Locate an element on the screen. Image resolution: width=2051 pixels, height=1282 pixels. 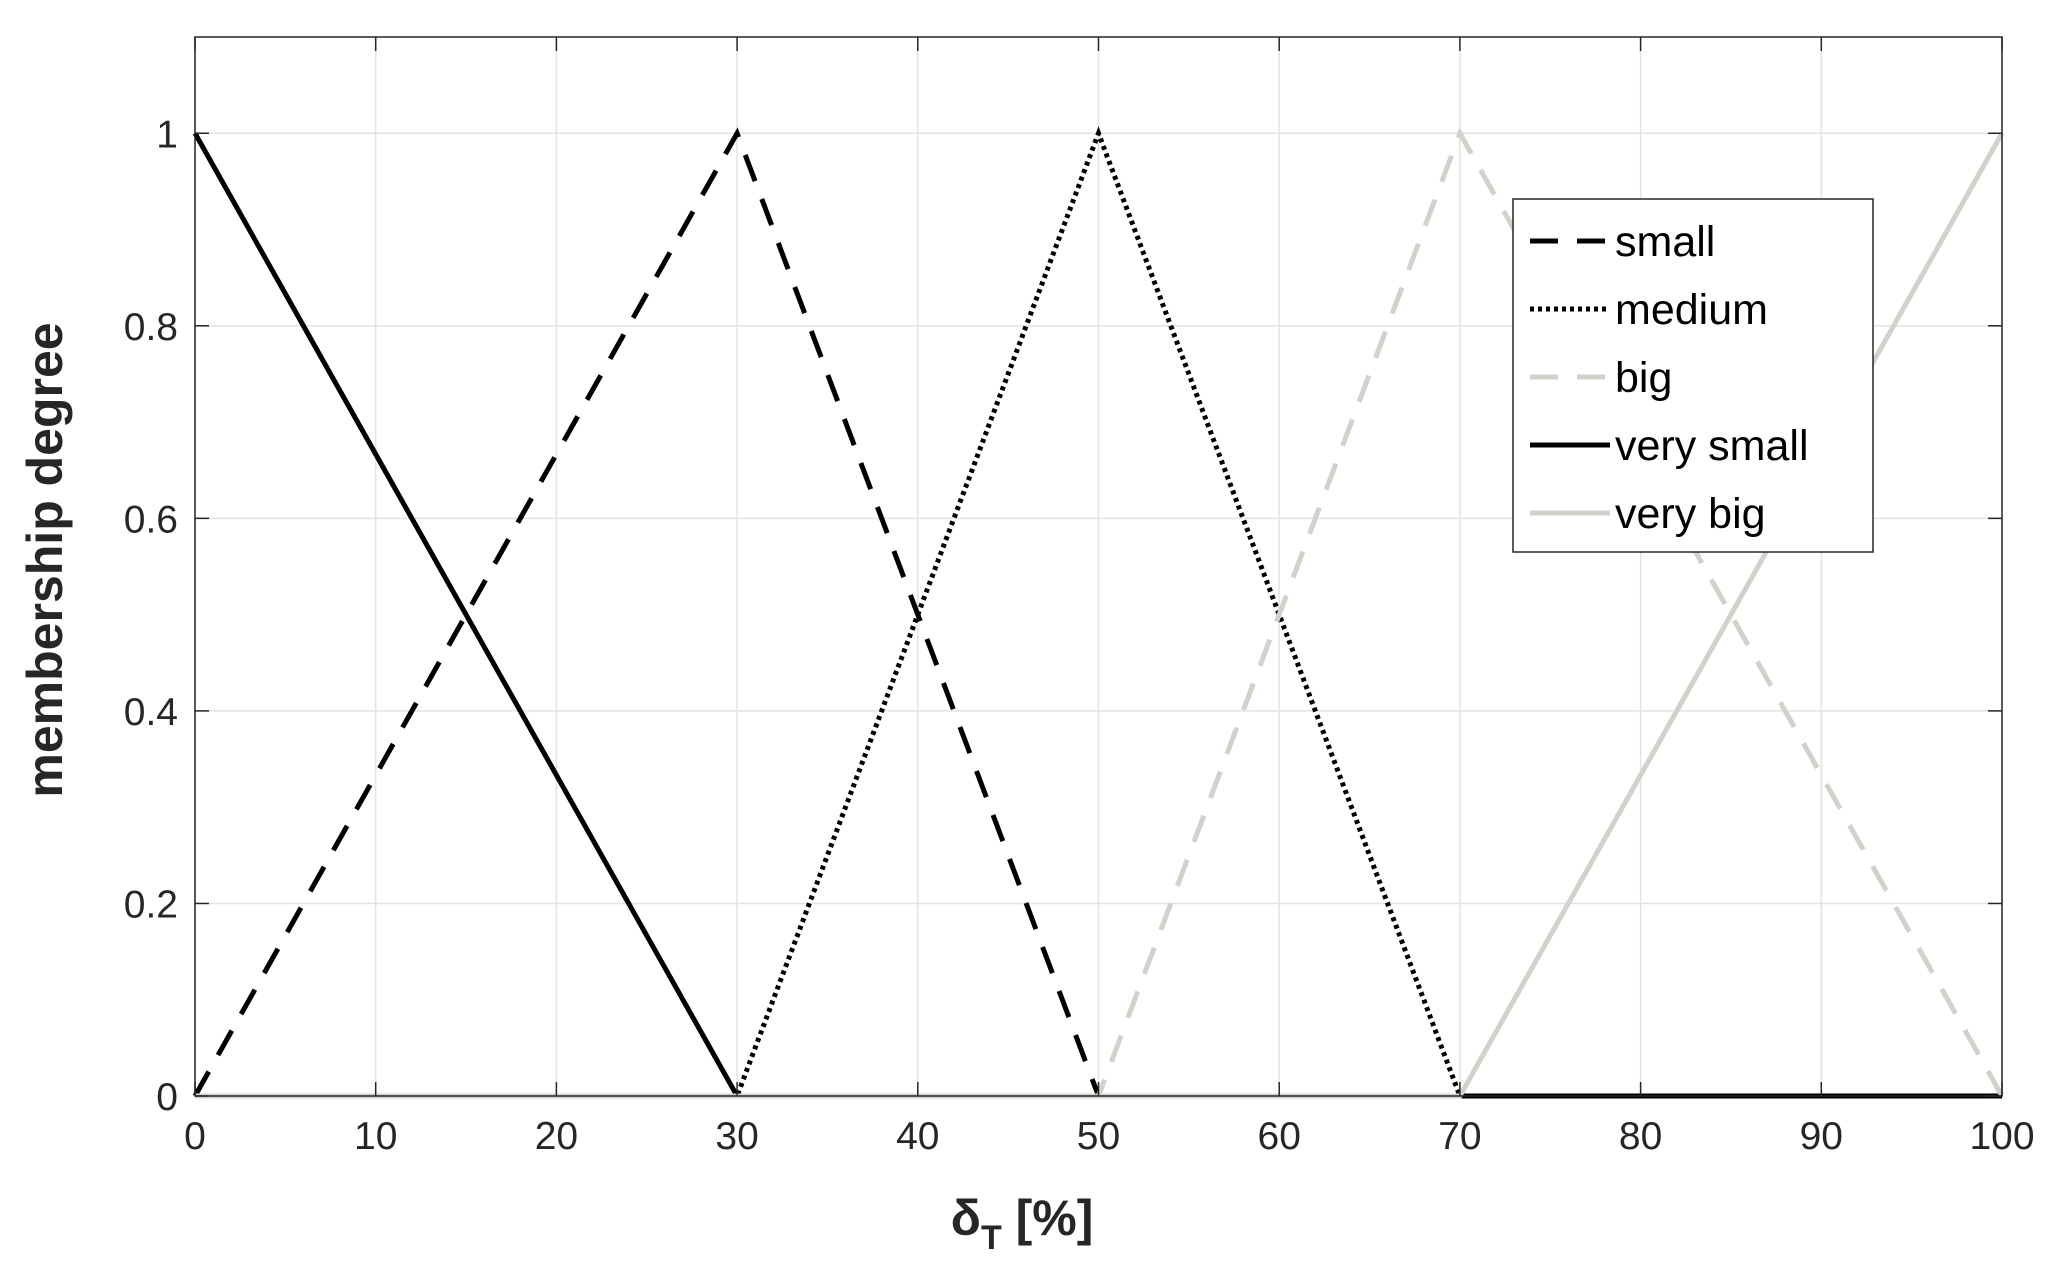
x-tick-label: 60 is located at coordinates (1279, 1136).